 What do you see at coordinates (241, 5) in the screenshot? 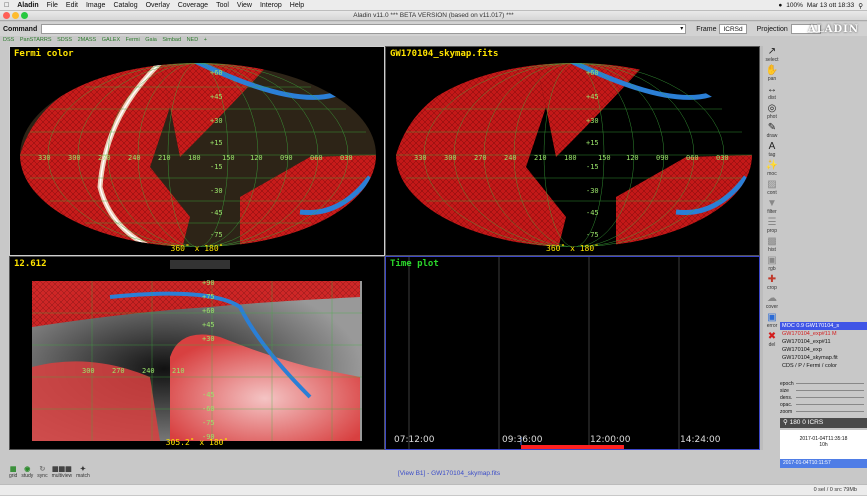
I see `menu-view: View` at bounding box center [241, 5].